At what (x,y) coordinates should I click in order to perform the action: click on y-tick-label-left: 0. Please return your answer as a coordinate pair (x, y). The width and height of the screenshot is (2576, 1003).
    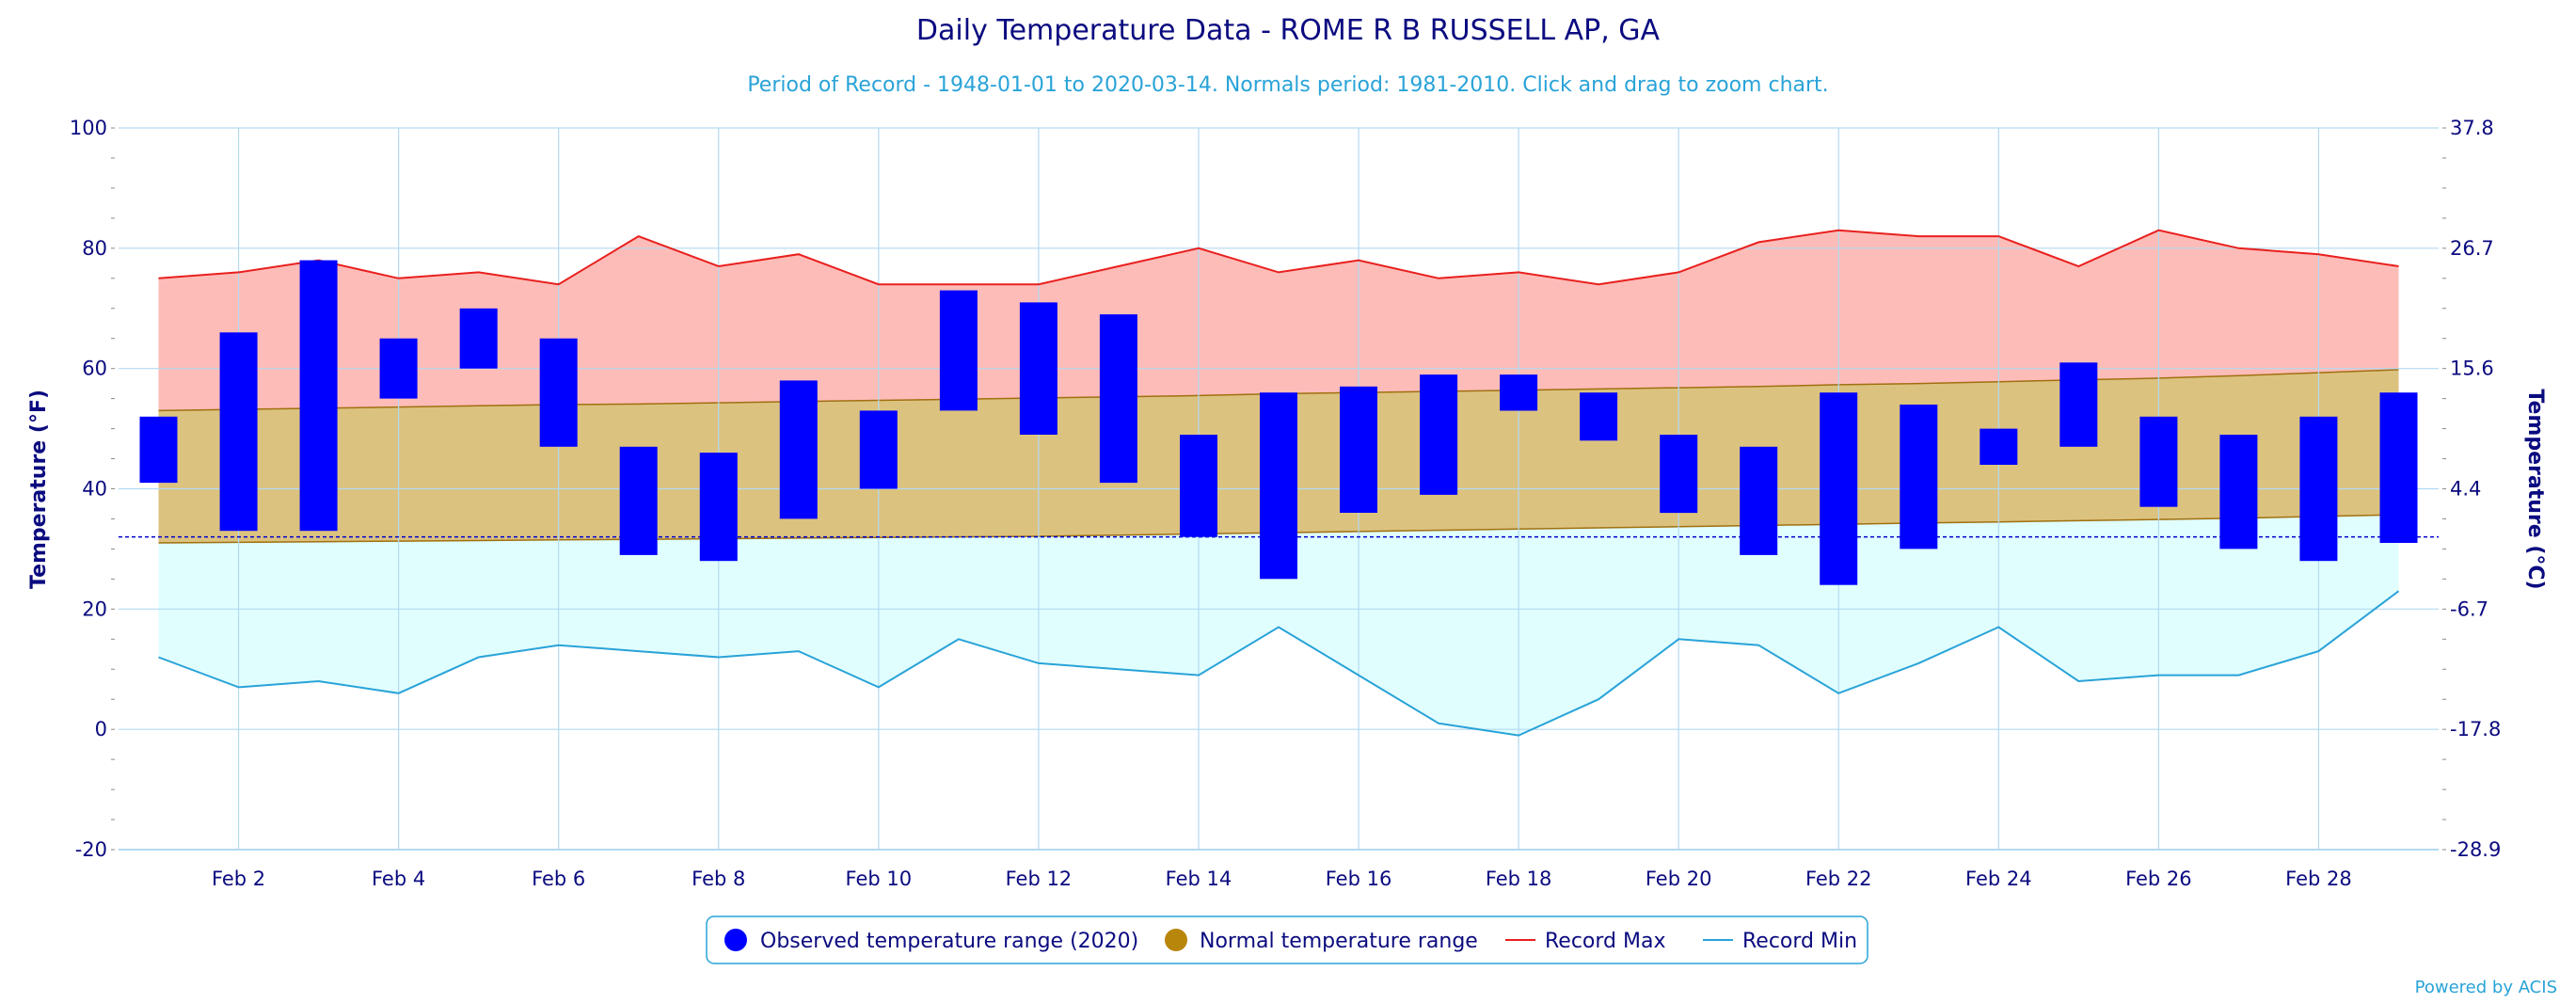
    Looking at the image, I should click on (101, 729).